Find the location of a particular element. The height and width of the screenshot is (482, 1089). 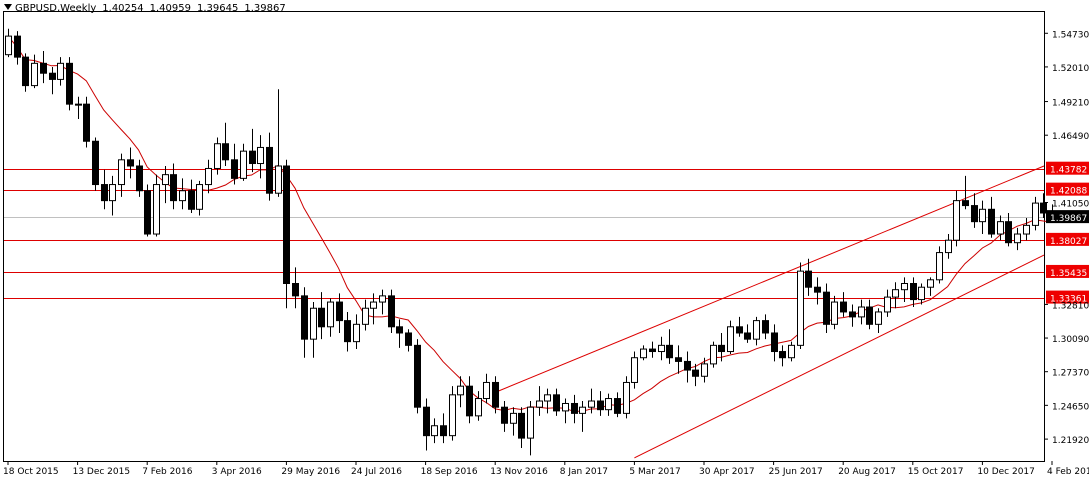

x-tick-label: 18 Oct 2015 is located at coordinates (31, 472).